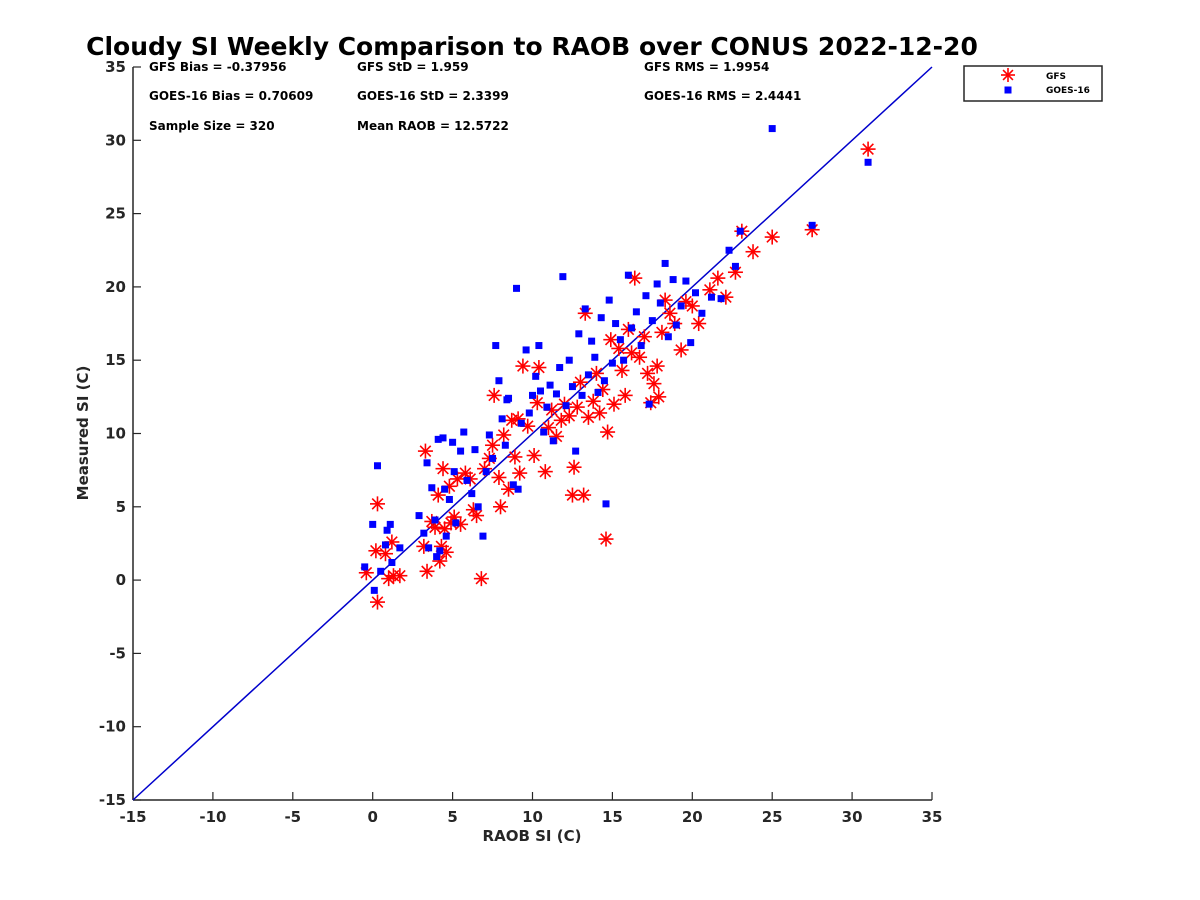 The width and height of the screenshot is (1200, 900). What do you see at coordinates (115, 287) in the screenshot?
I see `y-tick-label: 20` at bounding box center [115, 287].